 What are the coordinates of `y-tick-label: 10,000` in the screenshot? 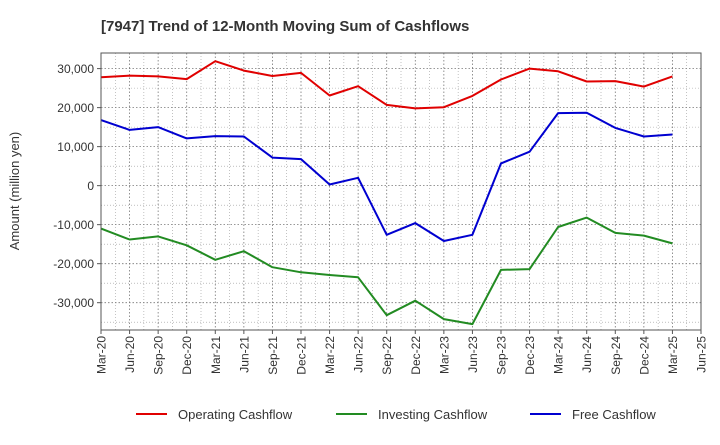 It's located at (75, 147).